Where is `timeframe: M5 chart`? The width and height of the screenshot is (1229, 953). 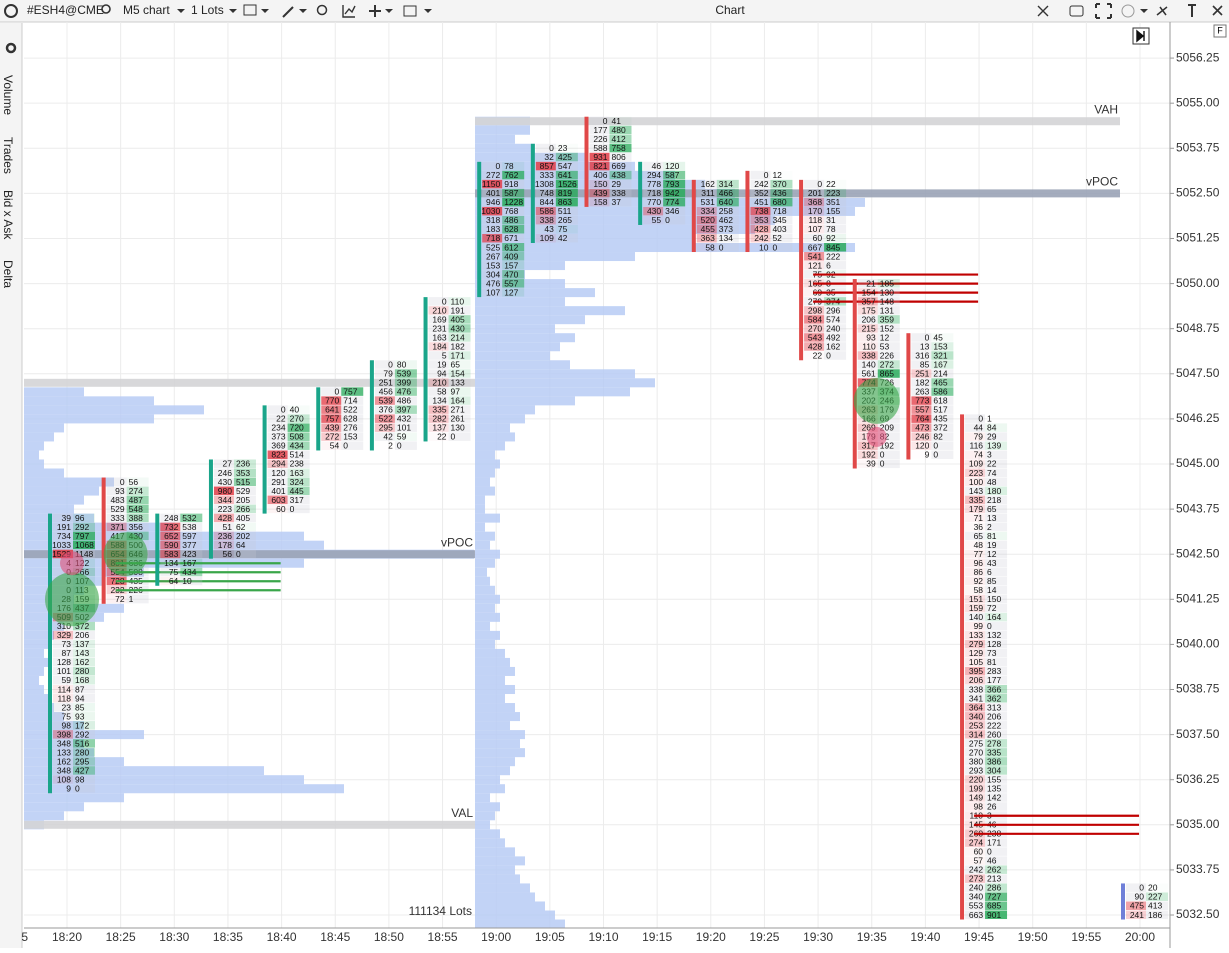 timeframe: M5 chart is located at coordinates (146, 10).